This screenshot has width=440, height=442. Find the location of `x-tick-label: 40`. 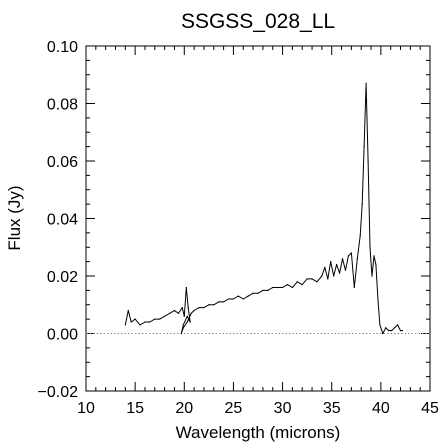

x-tick-label: 40 is located at coordinates (381, 408).